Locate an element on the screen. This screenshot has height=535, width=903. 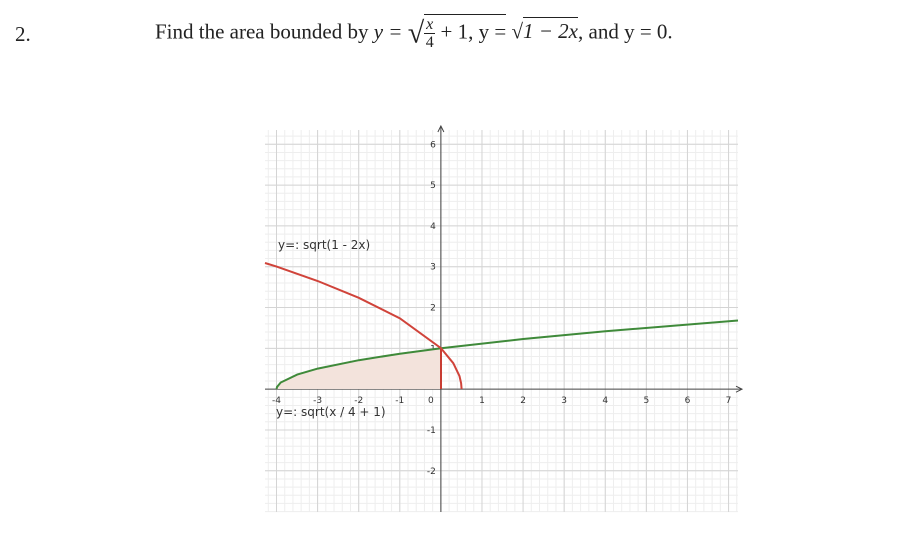
x-arrow is located at coordinates (739, 389).